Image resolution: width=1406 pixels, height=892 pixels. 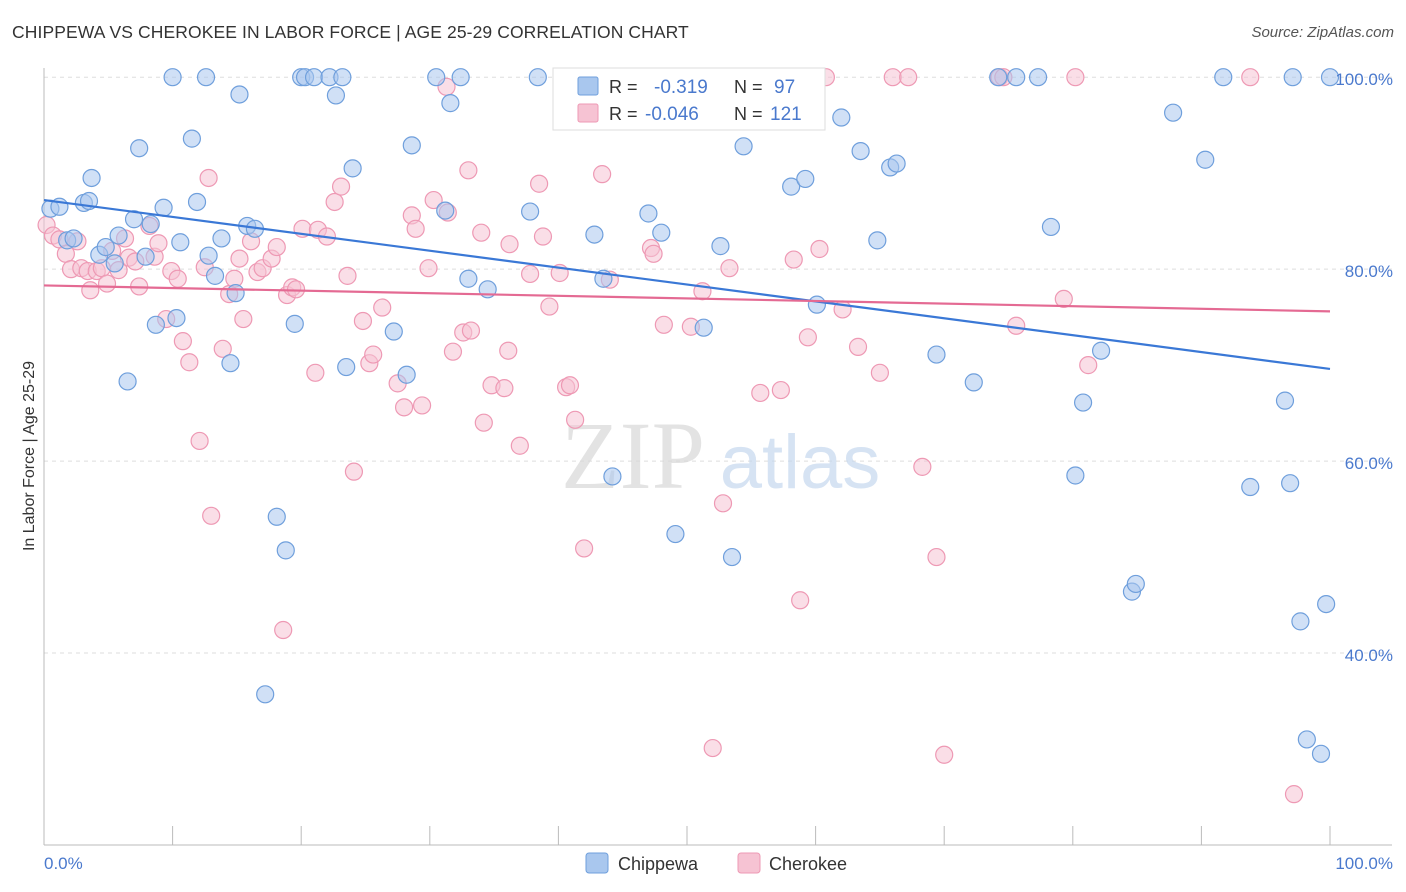 What do you see at coordinates (1364, 79) in the screenshot?
I see `y-tick-label: 100.0%` at bounding box center [1364, 79].